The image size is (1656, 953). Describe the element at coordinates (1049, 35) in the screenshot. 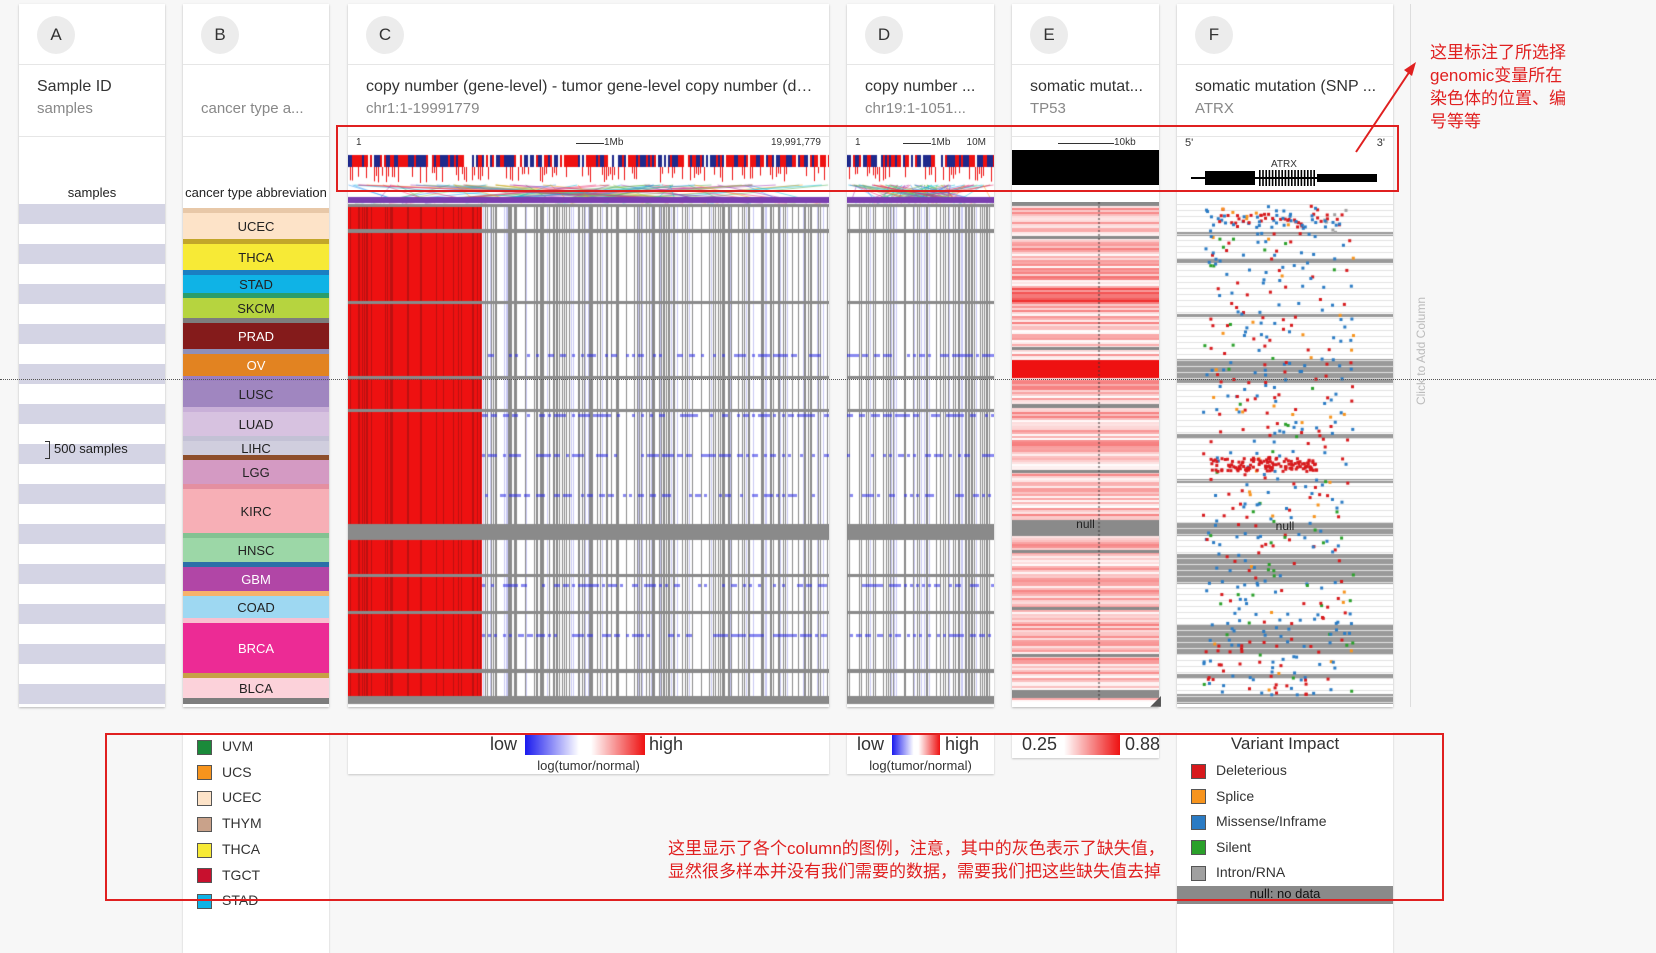

I see `column-e-badge: E` at that location.